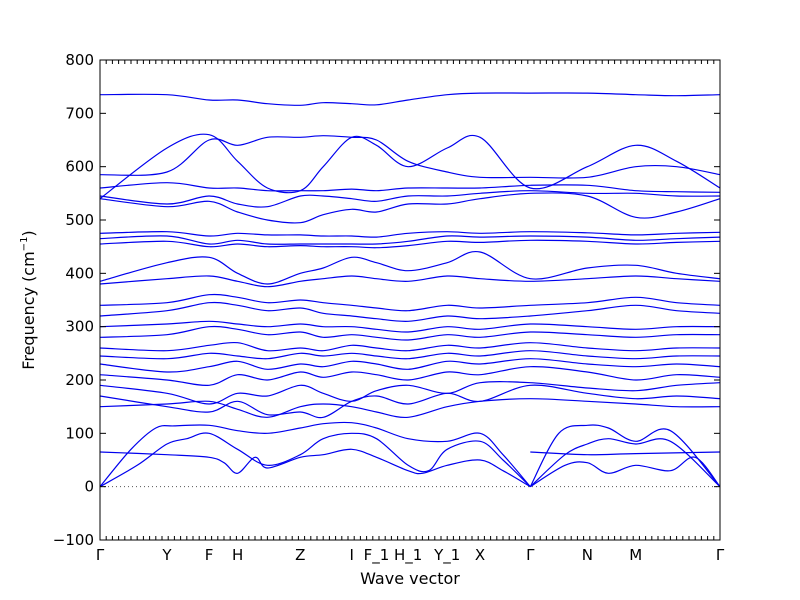 The width and height of the screenshot is (800, 600). I want to click on x-tick-labels: Γ Y F H Z I F_1 H_1 Y_1 X Γ N M Γ, so click(410, 555).